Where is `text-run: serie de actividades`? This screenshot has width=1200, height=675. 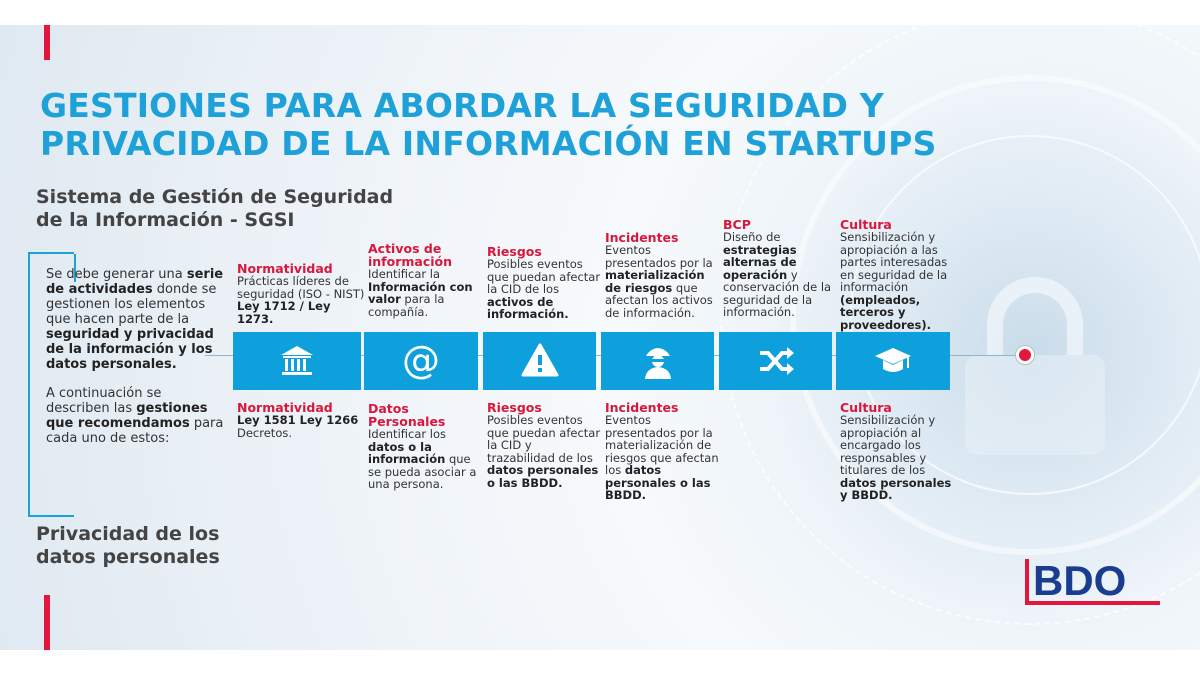
text-run: serie de actividades is located at coordinates (135, 282).